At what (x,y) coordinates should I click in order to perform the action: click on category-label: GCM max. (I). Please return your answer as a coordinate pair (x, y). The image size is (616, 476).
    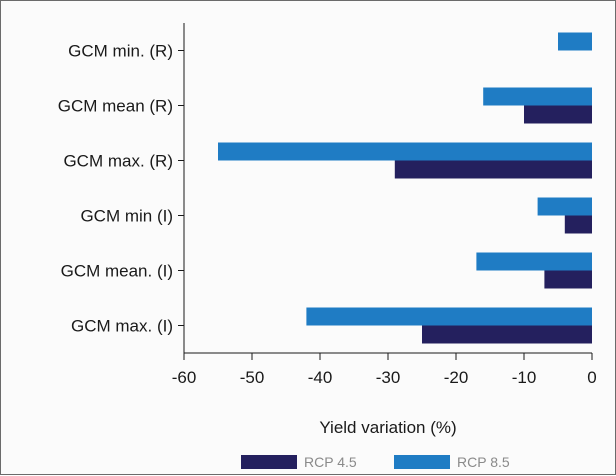
    Looking at the image, I should click on (122, 326).